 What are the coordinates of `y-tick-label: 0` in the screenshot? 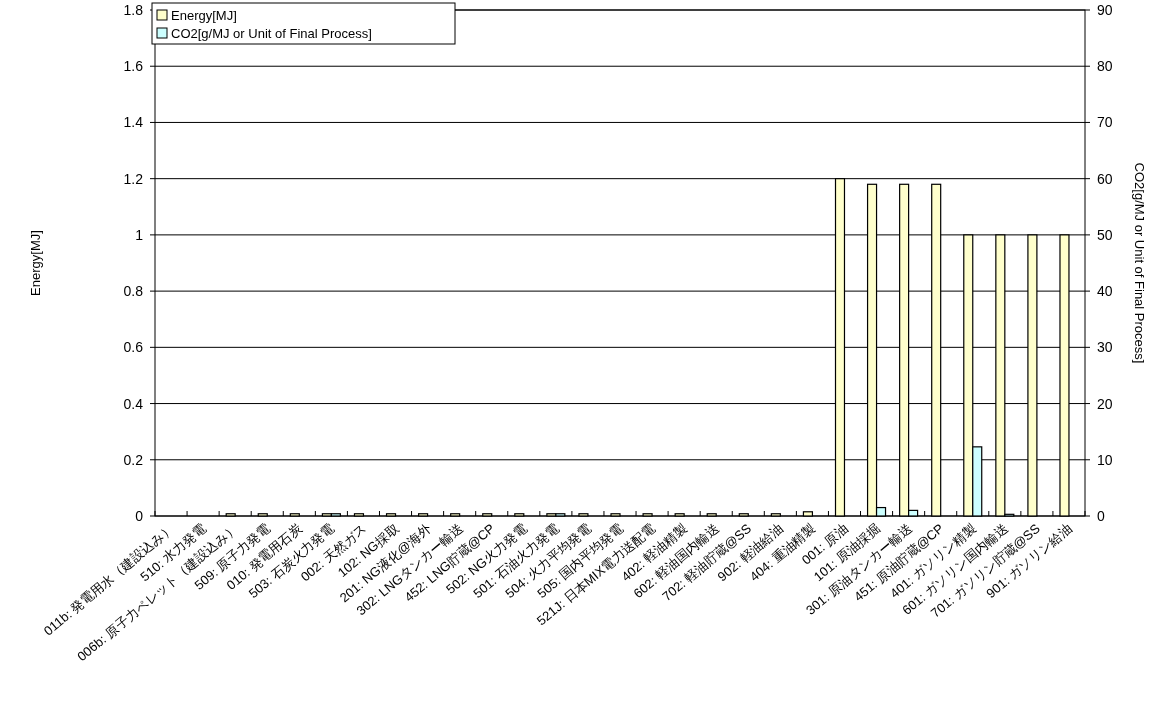 It's located at (139, 516).